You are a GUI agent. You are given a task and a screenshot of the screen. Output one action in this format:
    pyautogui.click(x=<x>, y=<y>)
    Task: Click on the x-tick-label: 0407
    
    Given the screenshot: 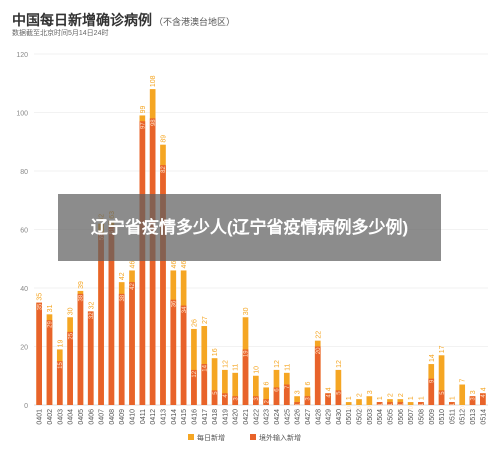 What is the action you would take?
    pyautogui.click(x=102, y=417)
    